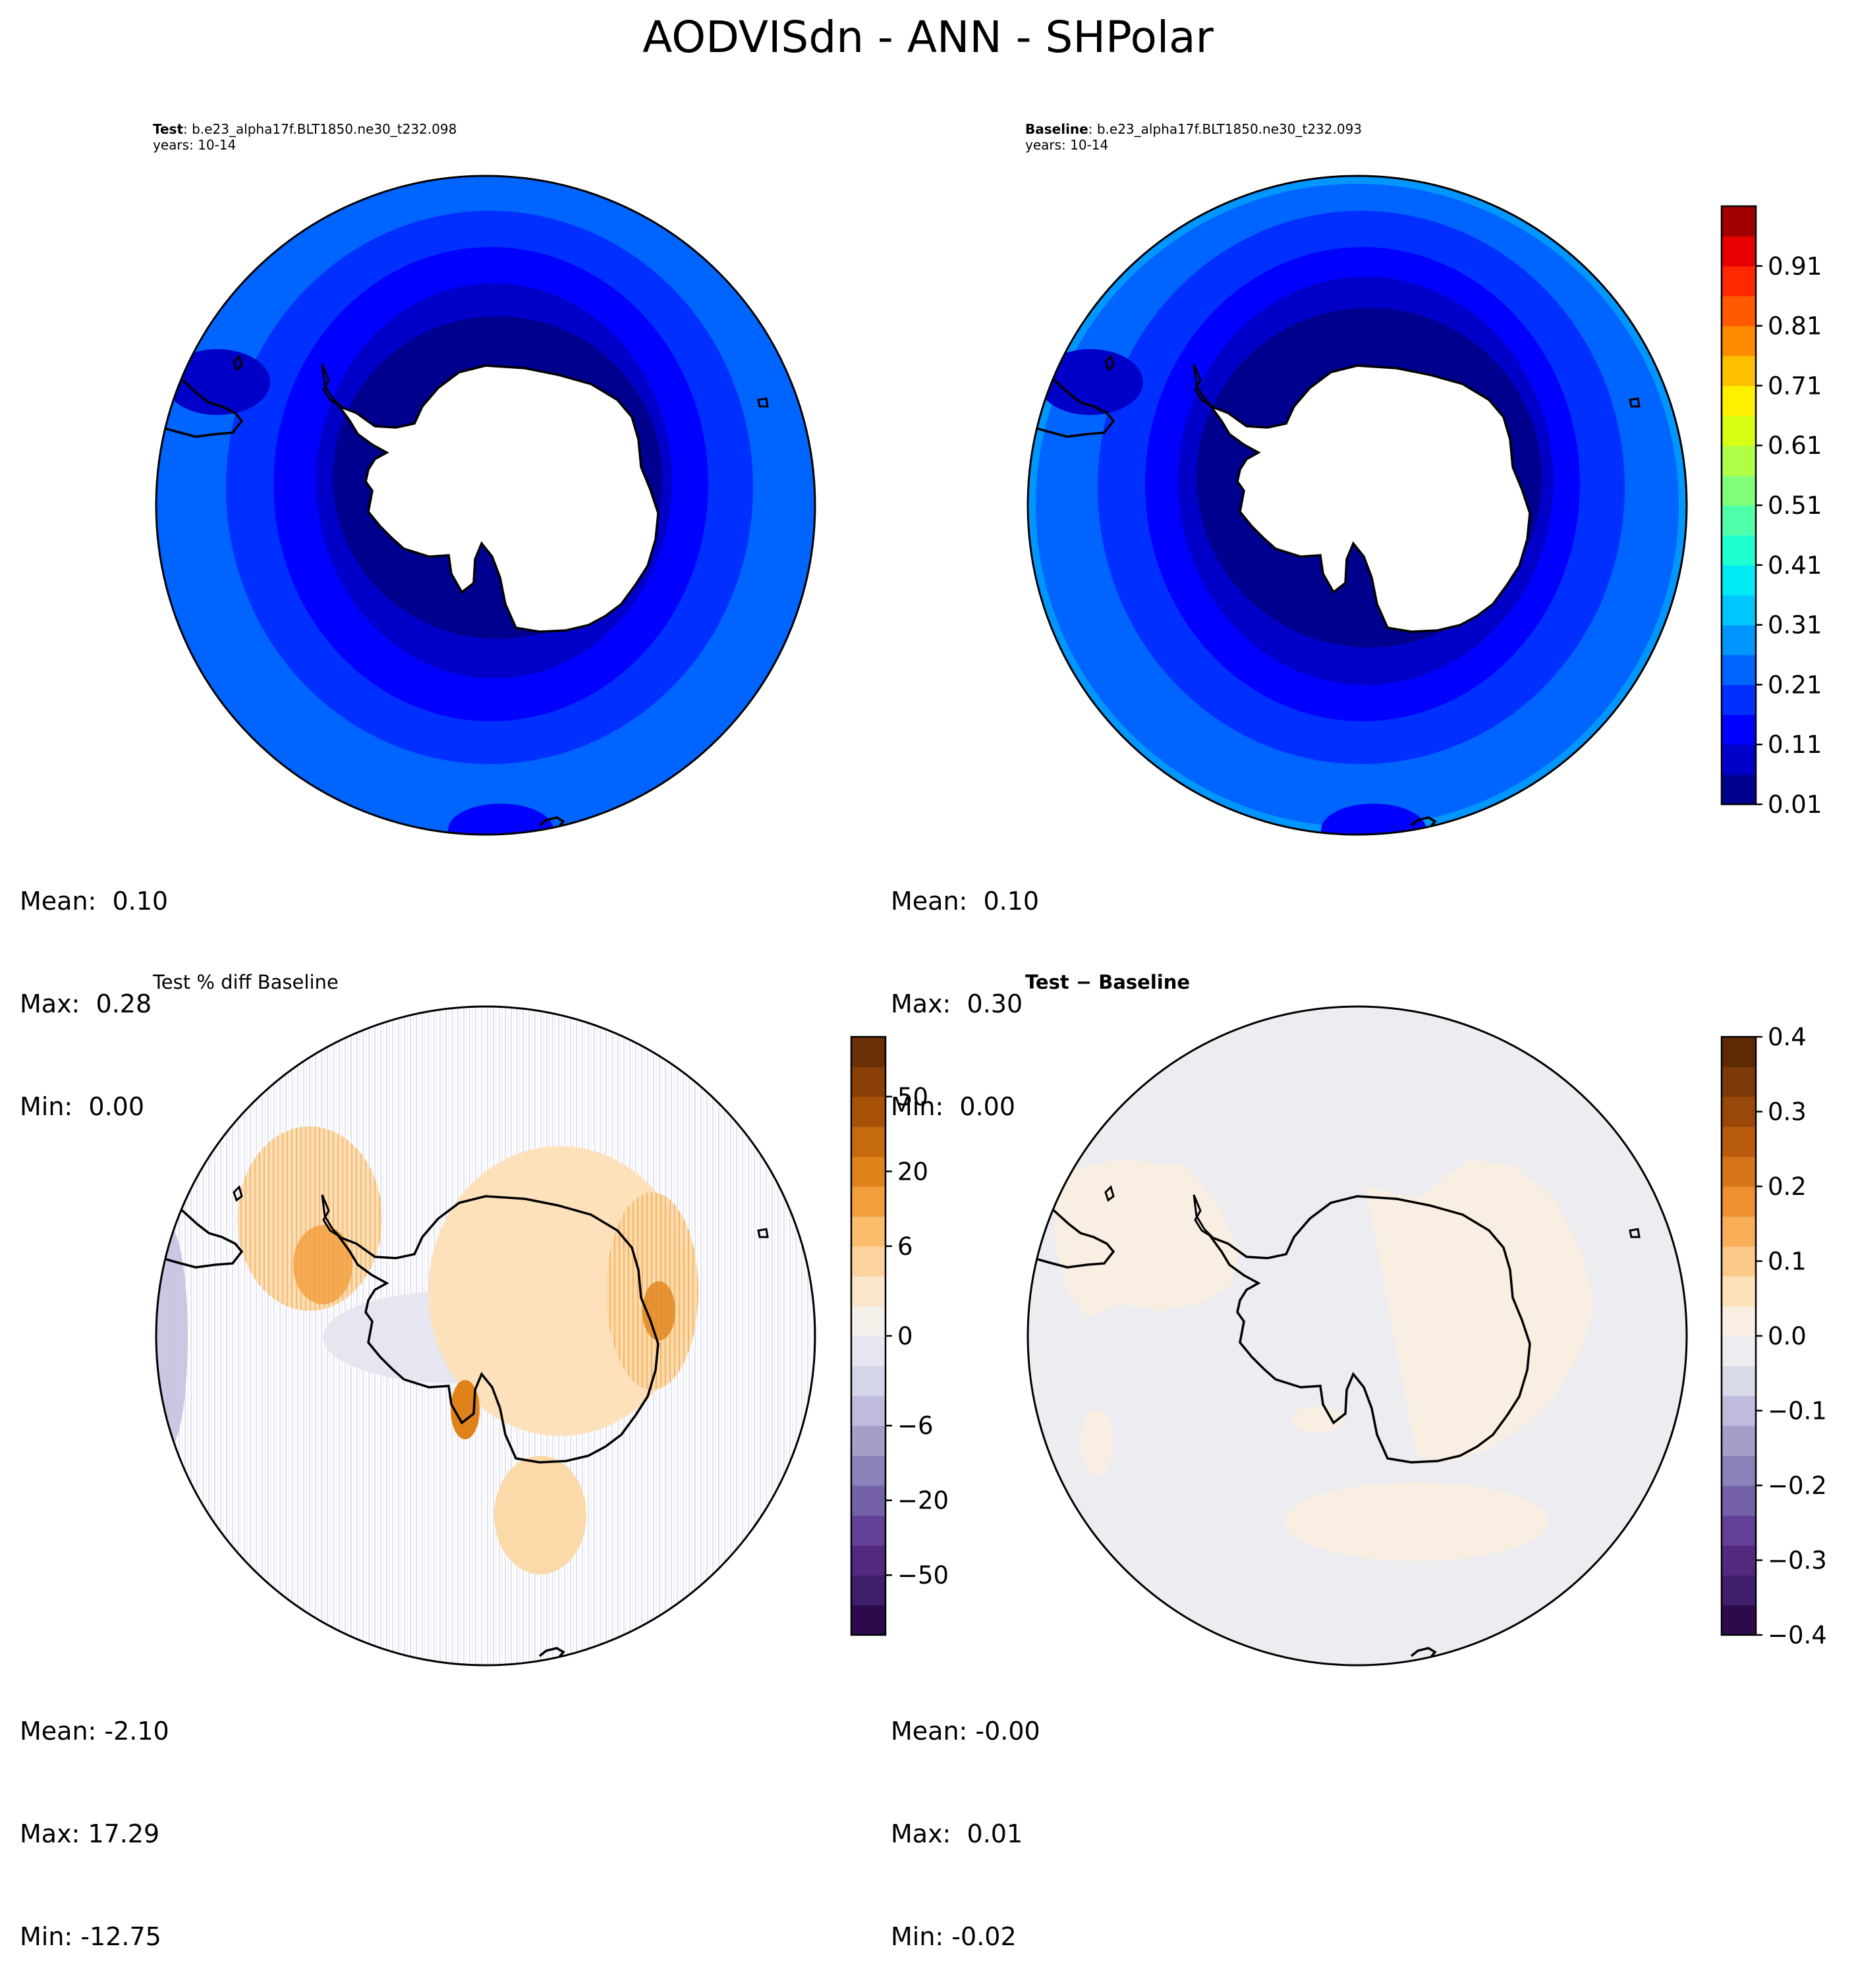 The image size is (1856, 1988). What do you see at coordinates (923, 1501) in the screenshot?
I see `colorbar-pct-tick-label-1: −20` at bounding box center [923, 1501].